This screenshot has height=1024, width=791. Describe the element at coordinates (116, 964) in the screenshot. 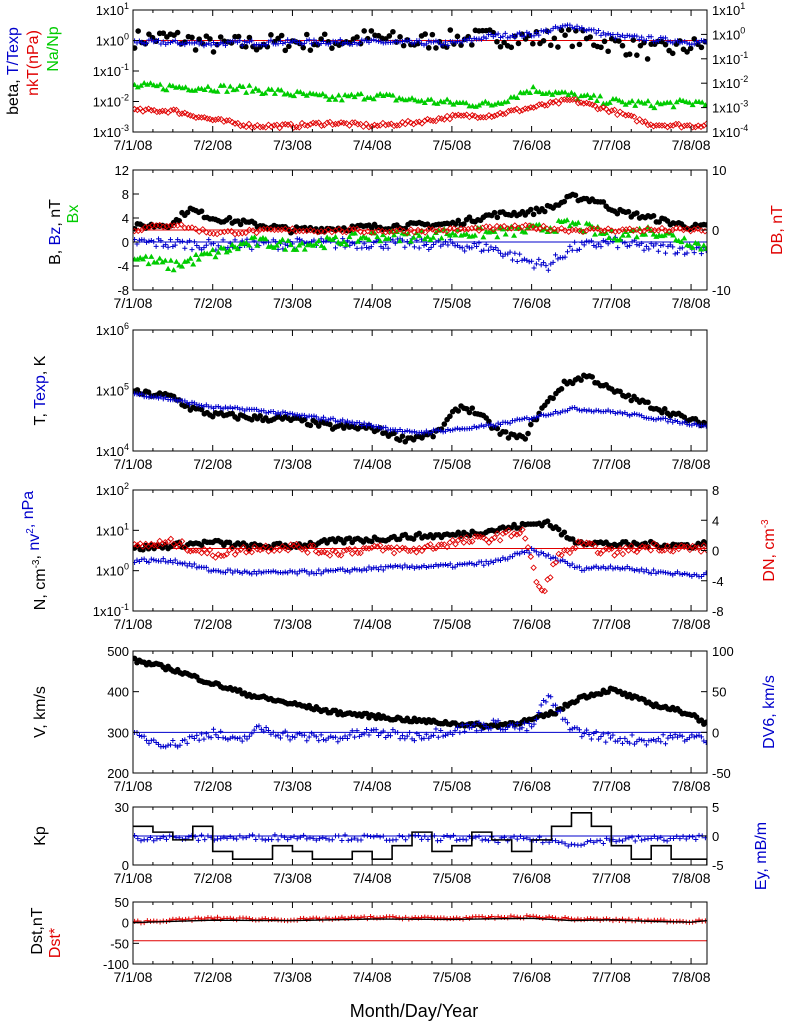

I see `y-tick-label: -100` at that location.